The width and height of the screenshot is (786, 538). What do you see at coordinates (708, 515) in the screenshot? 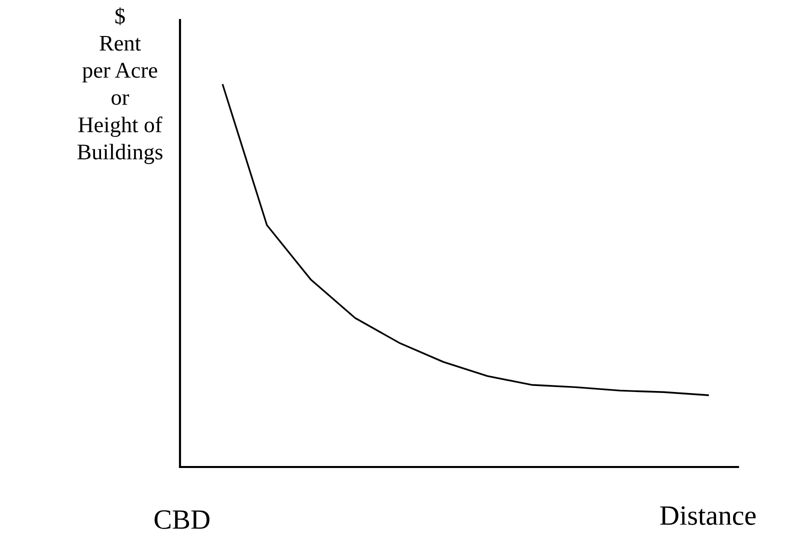
I see `x-axis-title: Distance` at bounding box center [708, 515].